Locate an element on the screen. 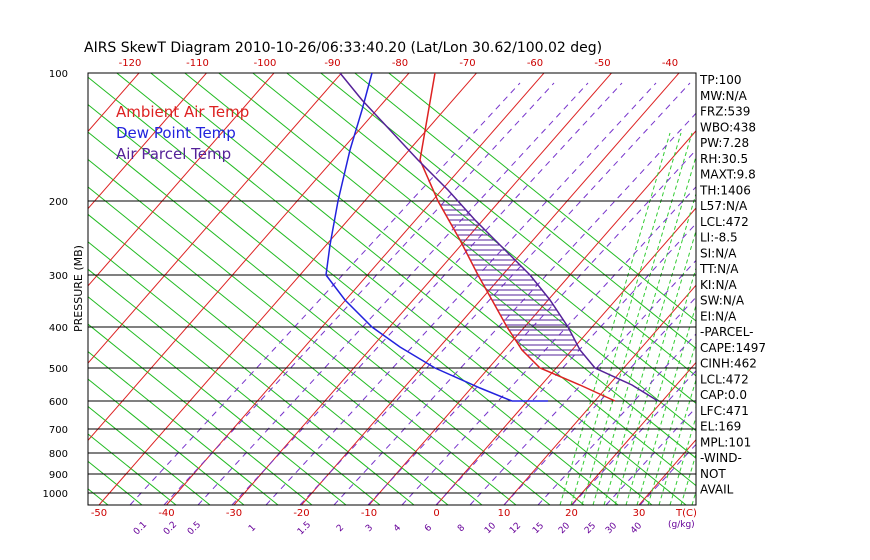  index-16: -PARCEL- is located at coordinates (727, 332).